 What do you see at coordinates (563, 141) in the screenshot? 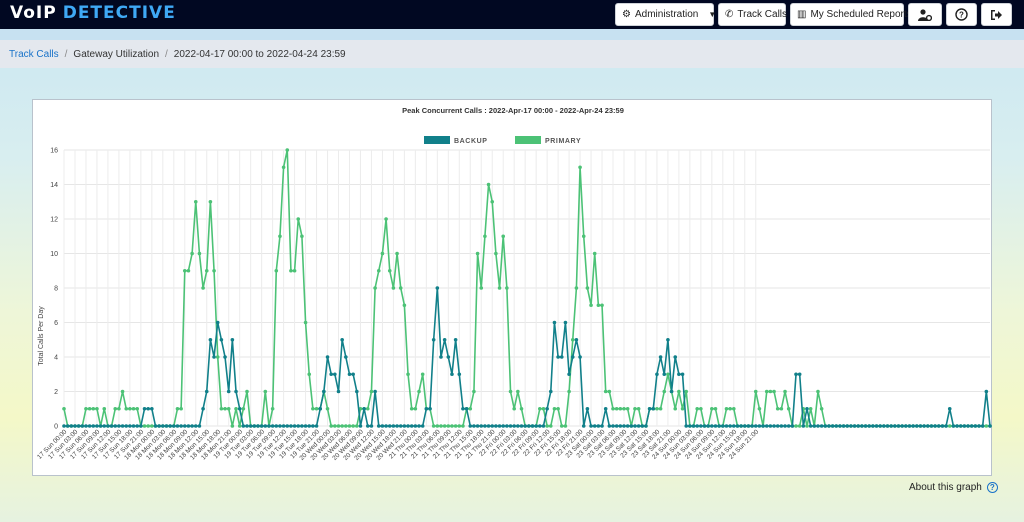
I see `legend-label-primary: PRIMARY` at bounding box center [563, 141].